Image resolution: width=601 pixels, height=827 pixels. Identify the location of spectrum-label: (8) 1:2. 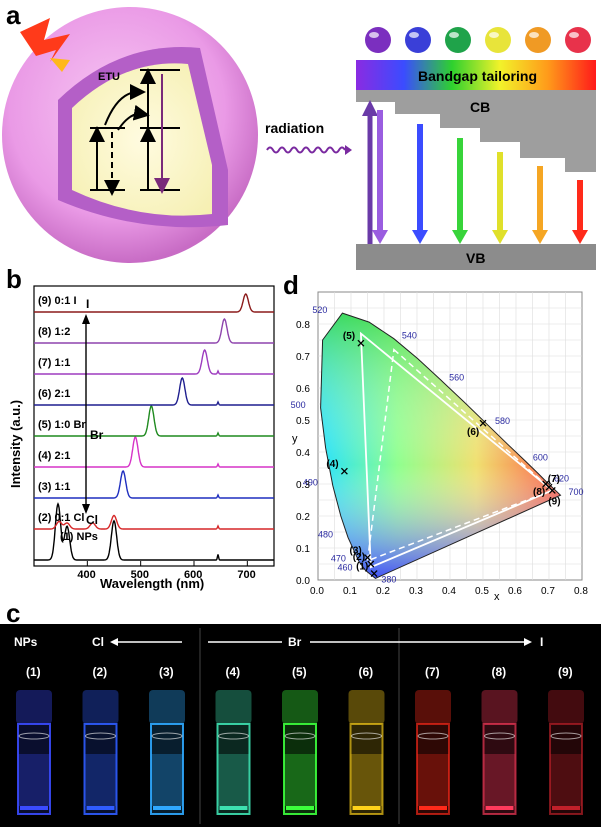
(54, 332).